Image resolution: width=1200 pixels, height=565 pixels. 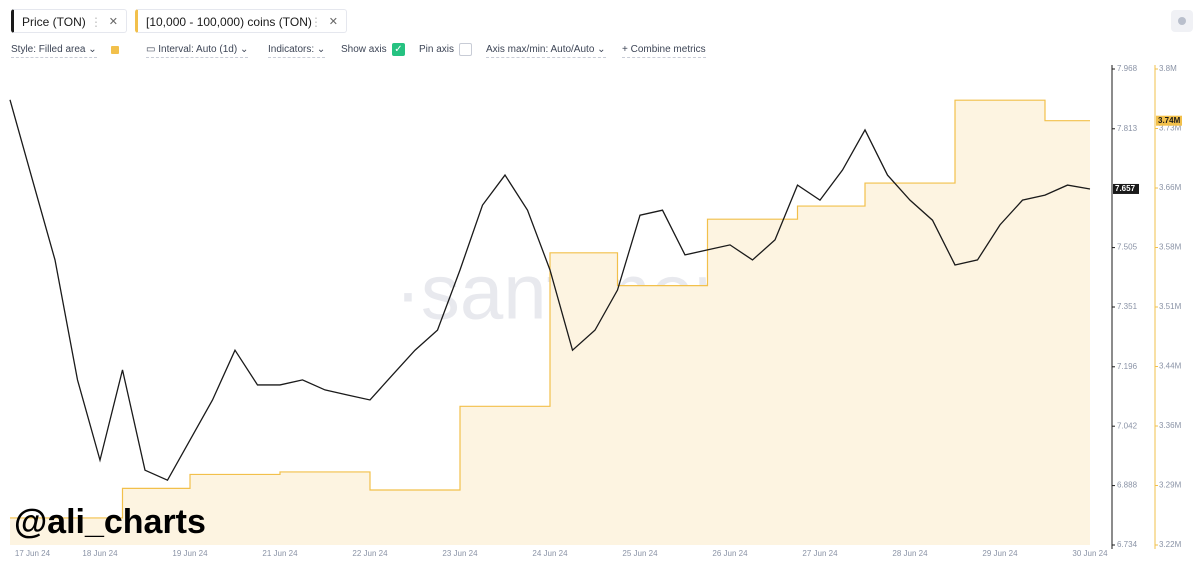 I want to click on control-label: Show axis, so click(x=364, y=49).